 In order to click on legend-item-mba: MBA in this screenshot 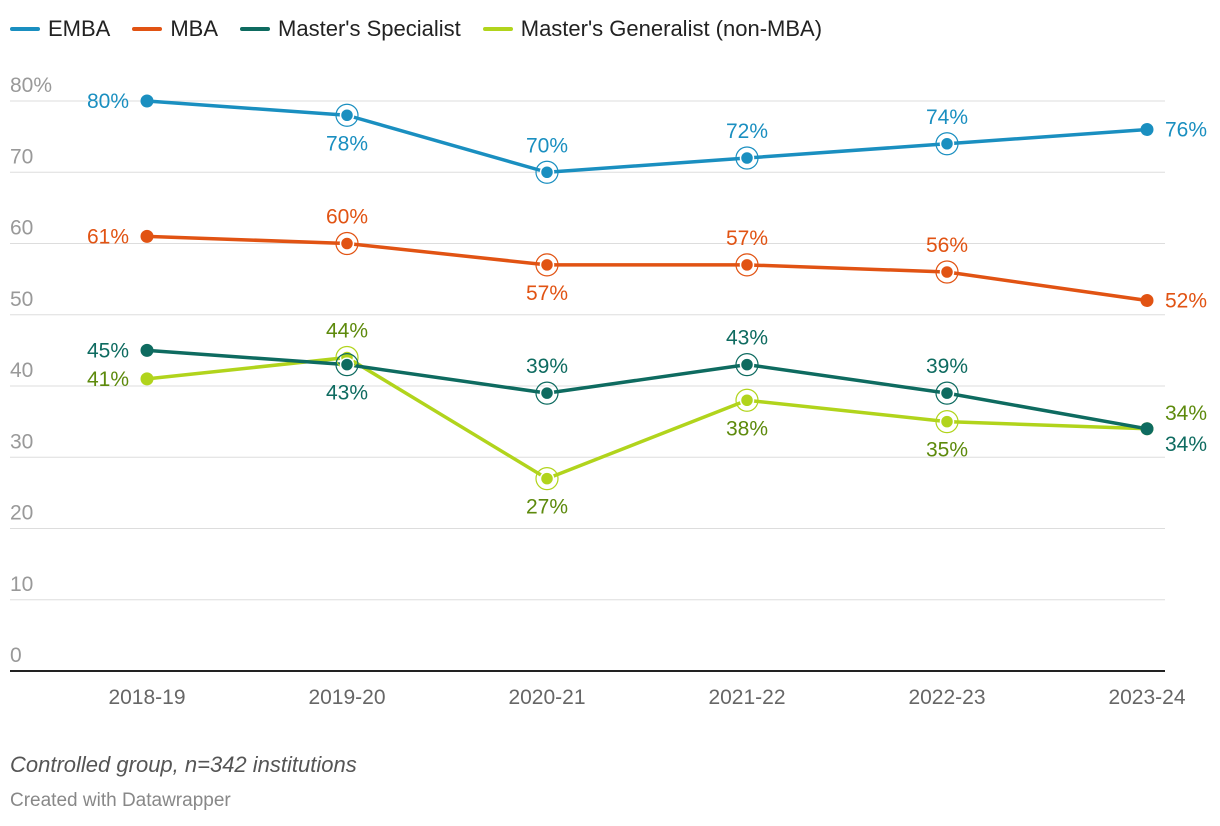, I will do `click(175, 29)`.